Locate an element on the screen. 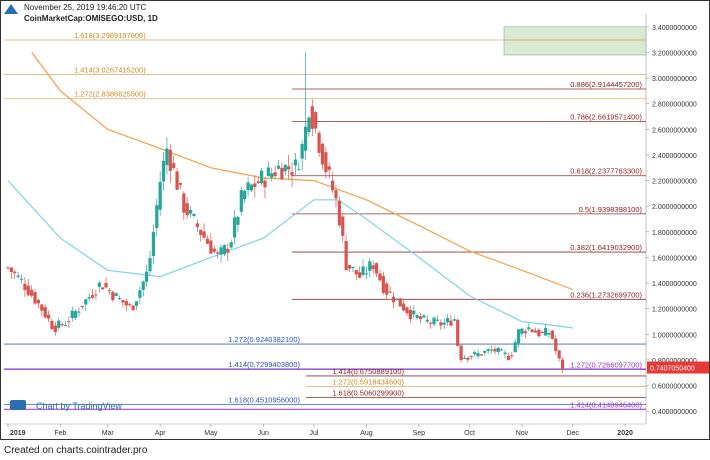  y-tick-label: 2.6000000000 is located at coordinates (674, 130).